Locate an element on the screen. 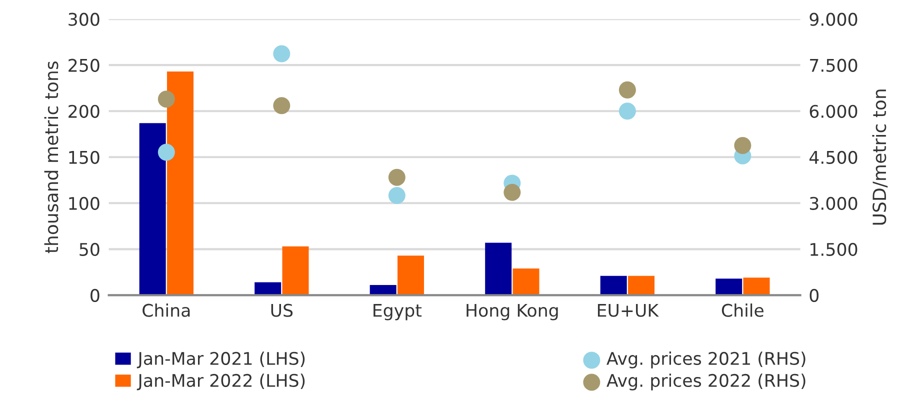  y-tick-label: 50 is located at coordinates (90, 249).